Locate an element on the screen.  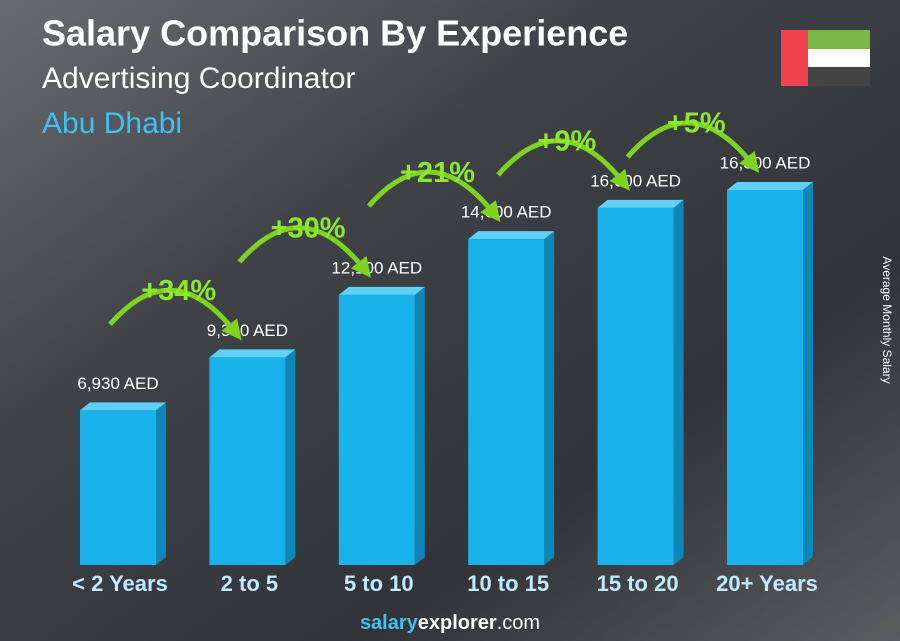
subtitle: Advertising Coordinator is located at coordinates (199, 78).